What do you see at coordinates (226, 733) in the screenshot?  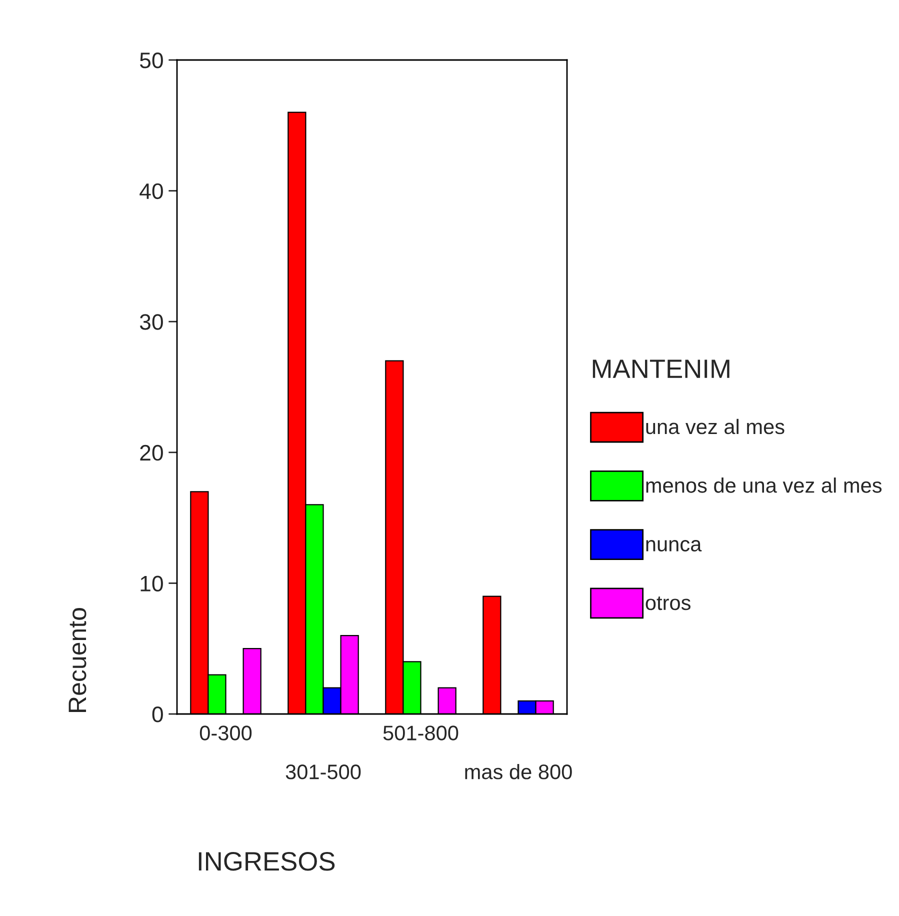 I see `x-tick-label: 0-300` at bounding box center [226, 733].